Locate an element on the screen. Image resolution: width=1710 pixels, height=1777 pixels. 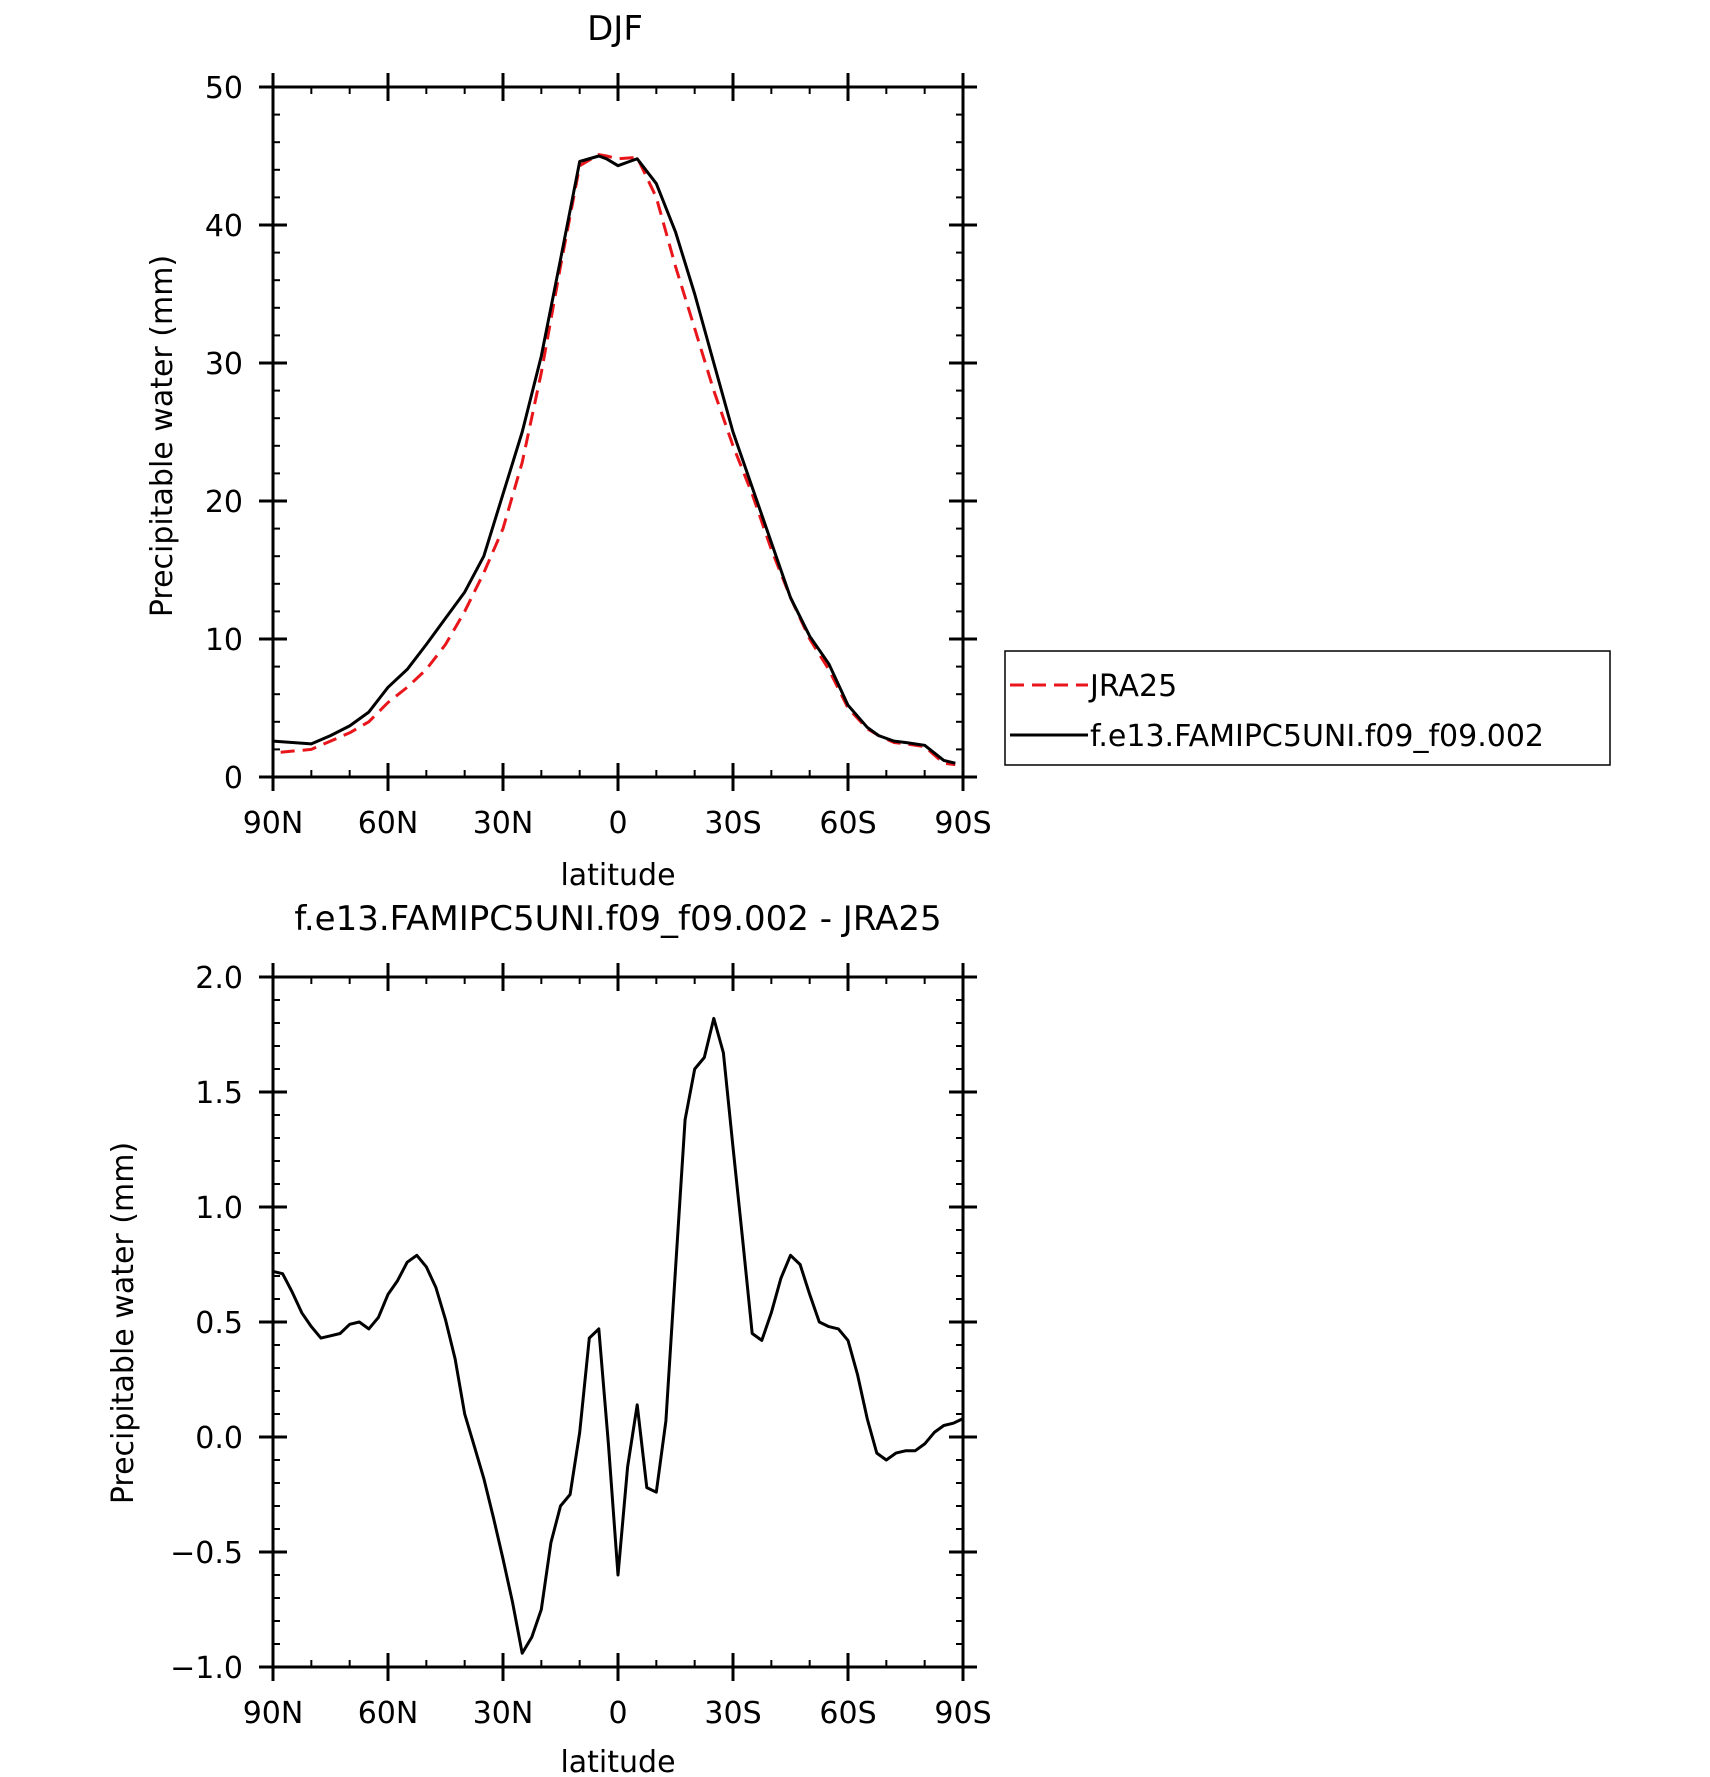
top-chart-title: DJF is located at coordinates (615, 29).